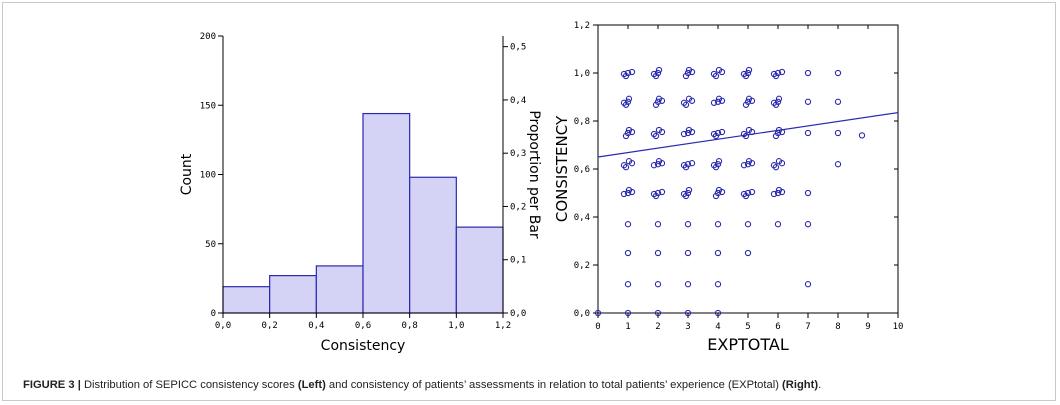 The image size is (1060, 405). What do you see at coordinates (311, 385) in the screenshot?
I see `caption-left-word: (Left)` at bounding box center [311, 385].